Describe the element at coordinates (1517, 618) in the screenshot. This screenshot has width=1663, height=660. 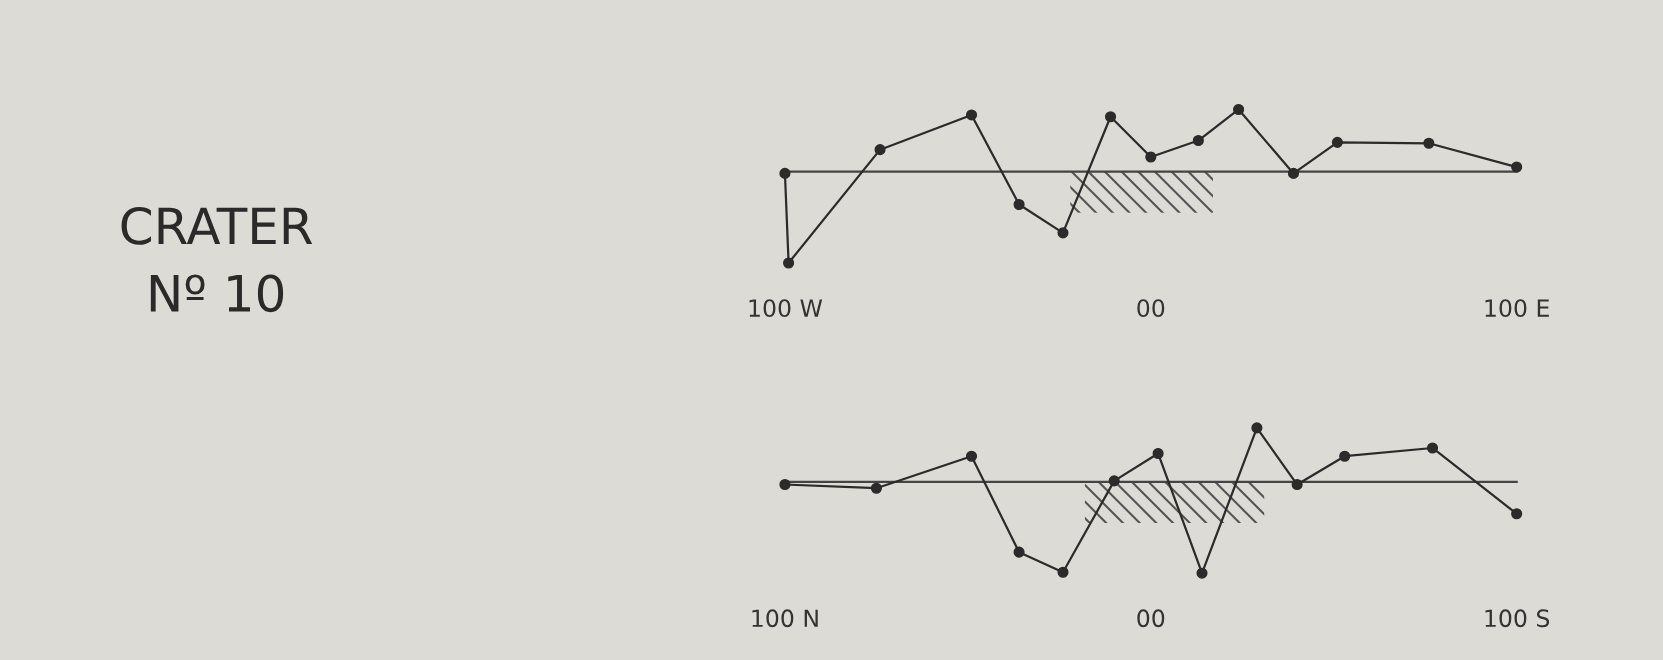
I see `x-tick-label: 100 S` at that location.